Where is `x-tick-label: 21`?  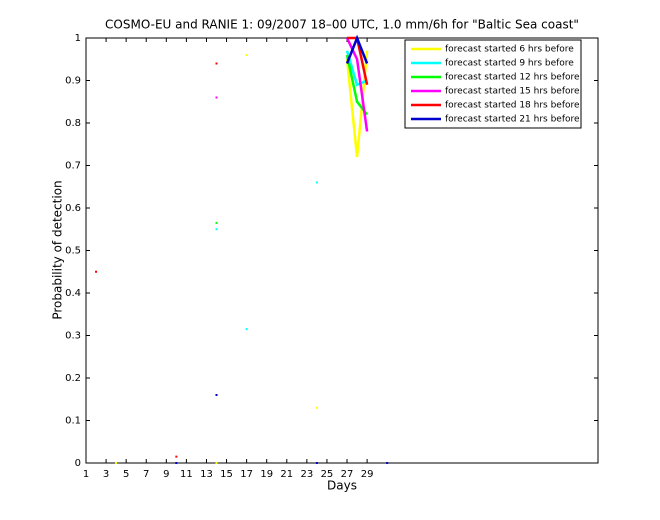 x-tick-label: 21 is located at coordinates (286, 474).